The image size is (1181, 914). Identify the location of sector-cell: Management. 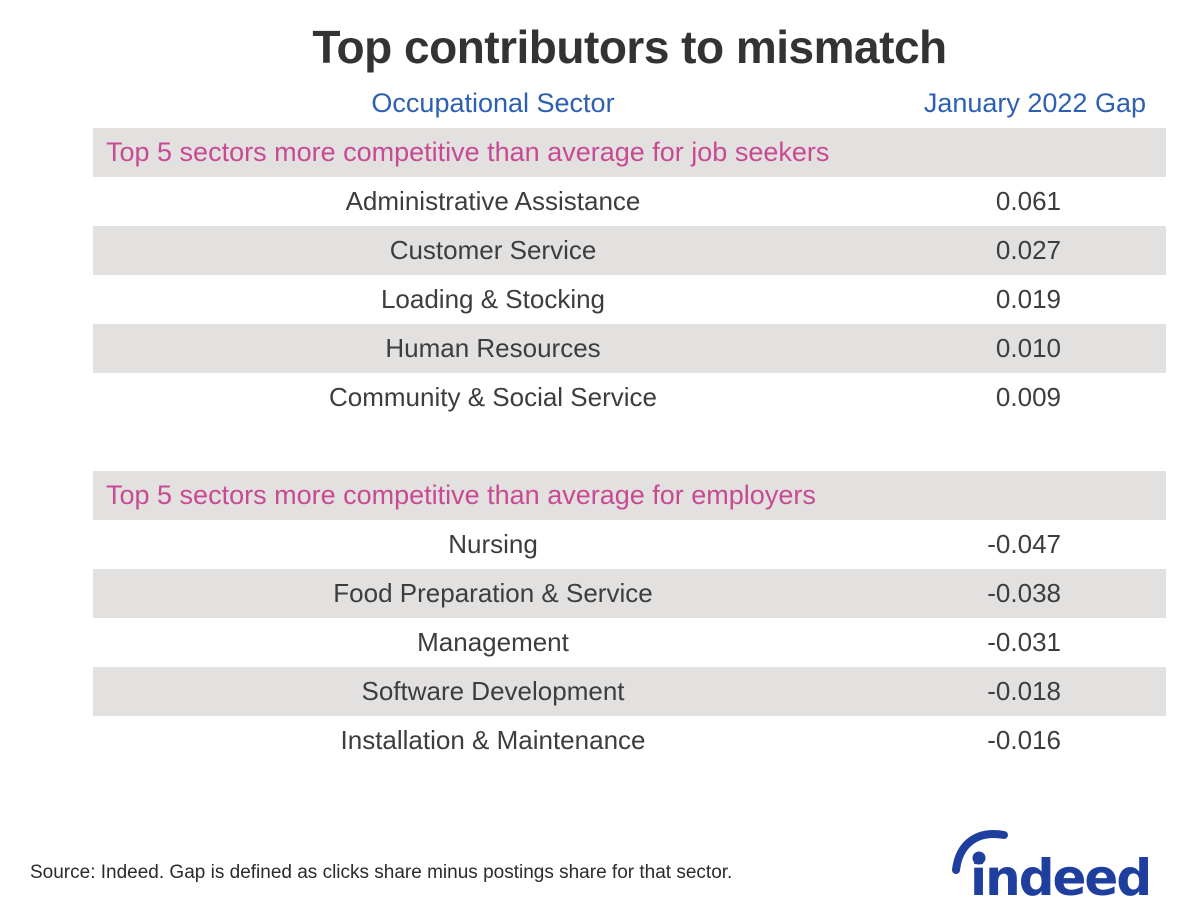
(493, 642).